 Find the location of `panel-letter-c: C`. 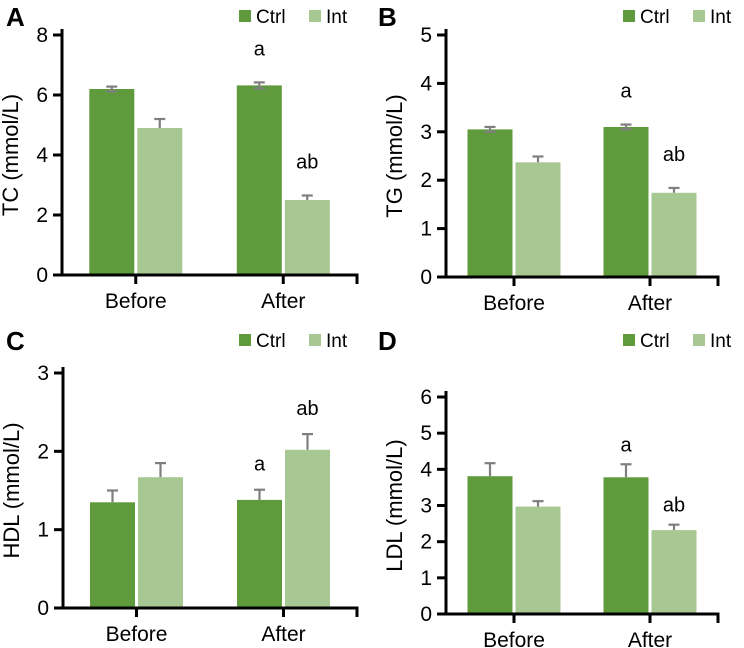

panel-letter-c: C is located at coordinates (15, 341).